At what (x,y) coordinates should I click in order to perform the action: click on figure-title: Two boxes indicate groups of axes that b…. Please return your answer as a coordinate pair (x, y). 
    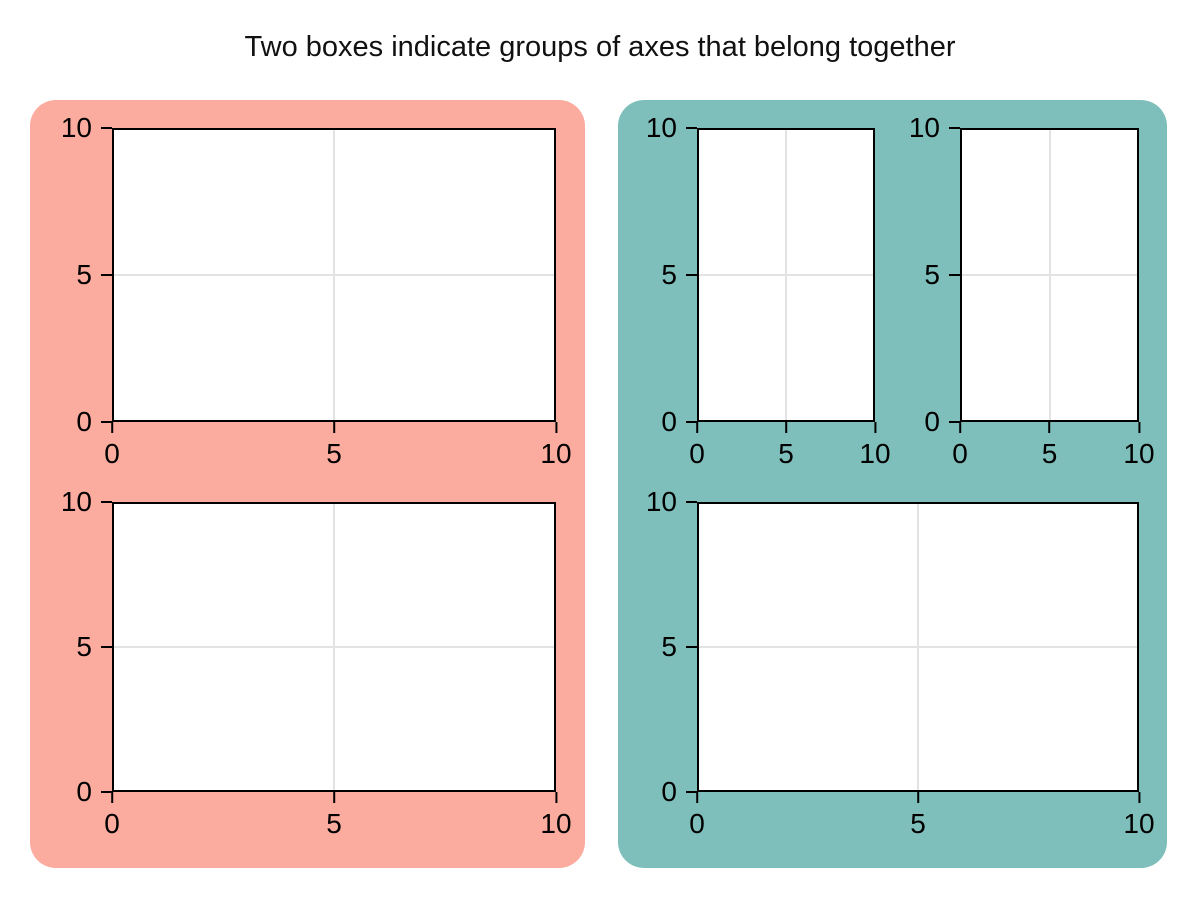
    Looking at the image, I should click on (600, 47).